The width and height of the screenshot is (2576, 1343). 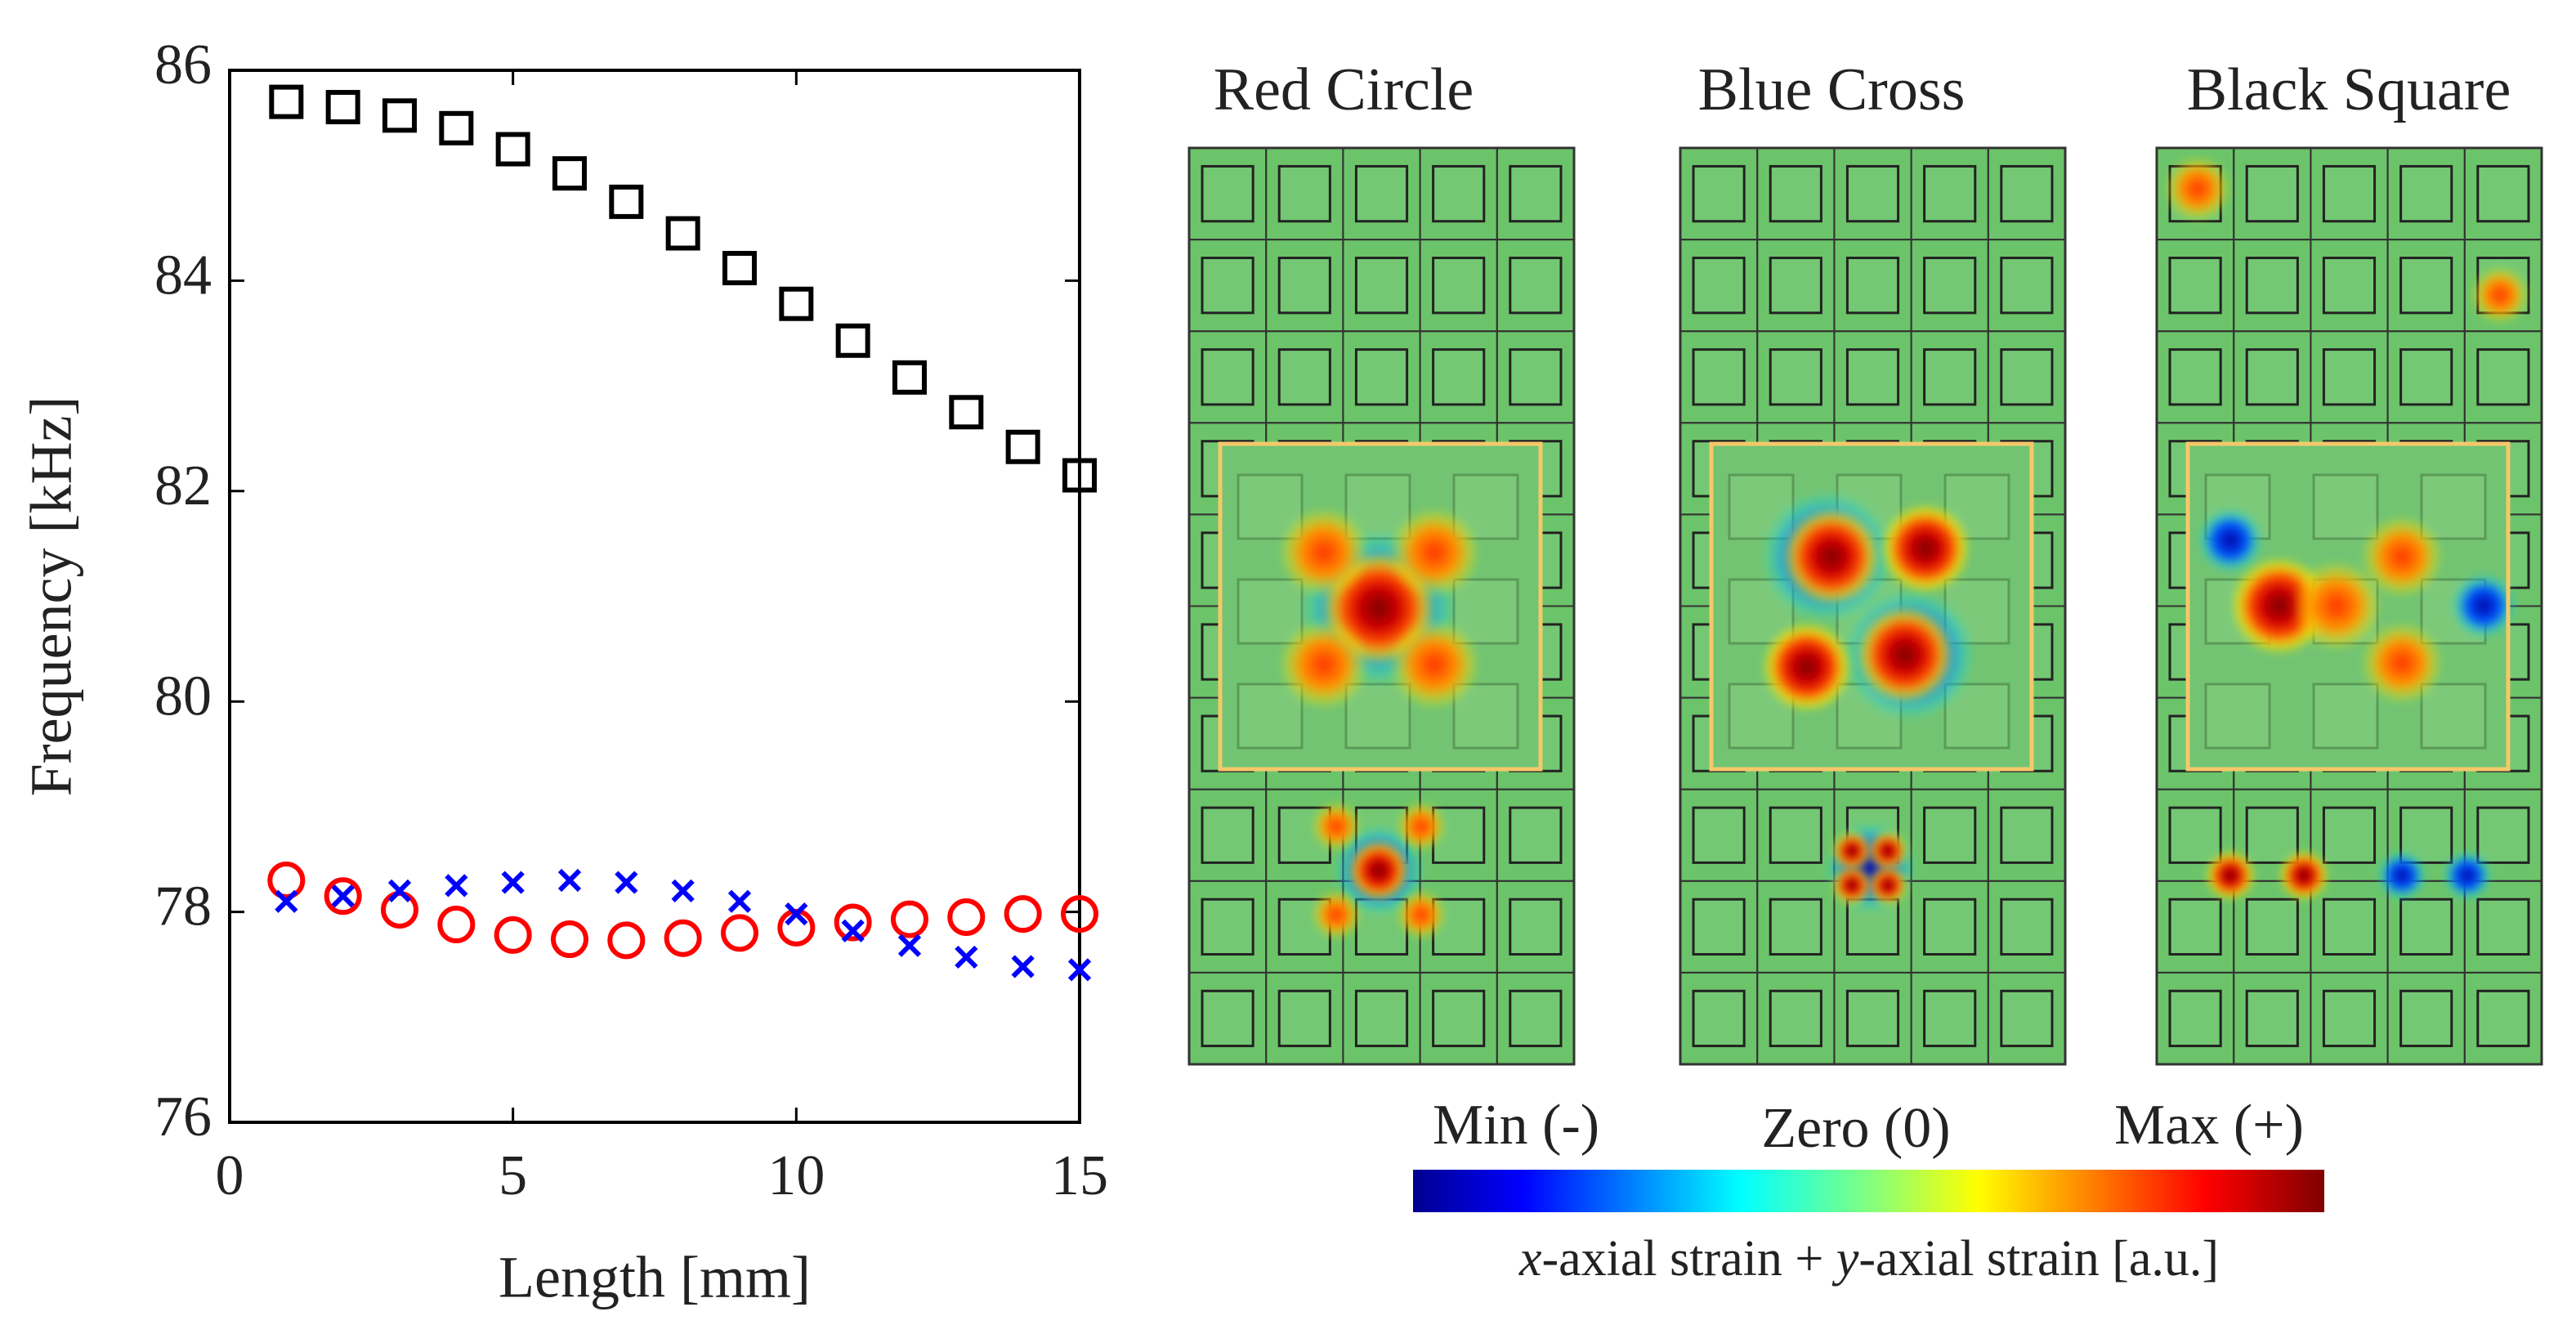 What do you see at coordinates (1855, 1128) in the screenshot?
I see `colorbar-zero-label: Zero (0)` at bounding box center [1855, 1128].